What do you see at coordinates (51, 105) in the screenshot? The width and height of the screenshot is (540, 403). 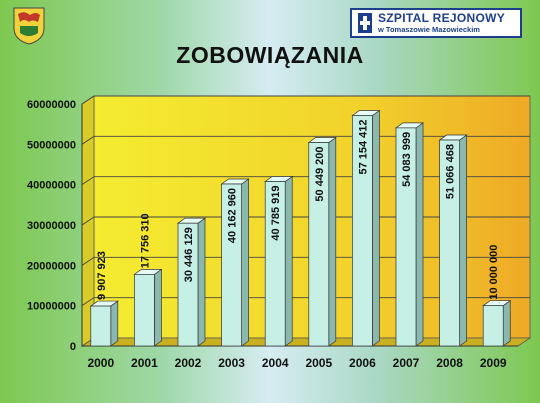 I see `y-tick-label: 60000000` at bounding box center [51, 105].